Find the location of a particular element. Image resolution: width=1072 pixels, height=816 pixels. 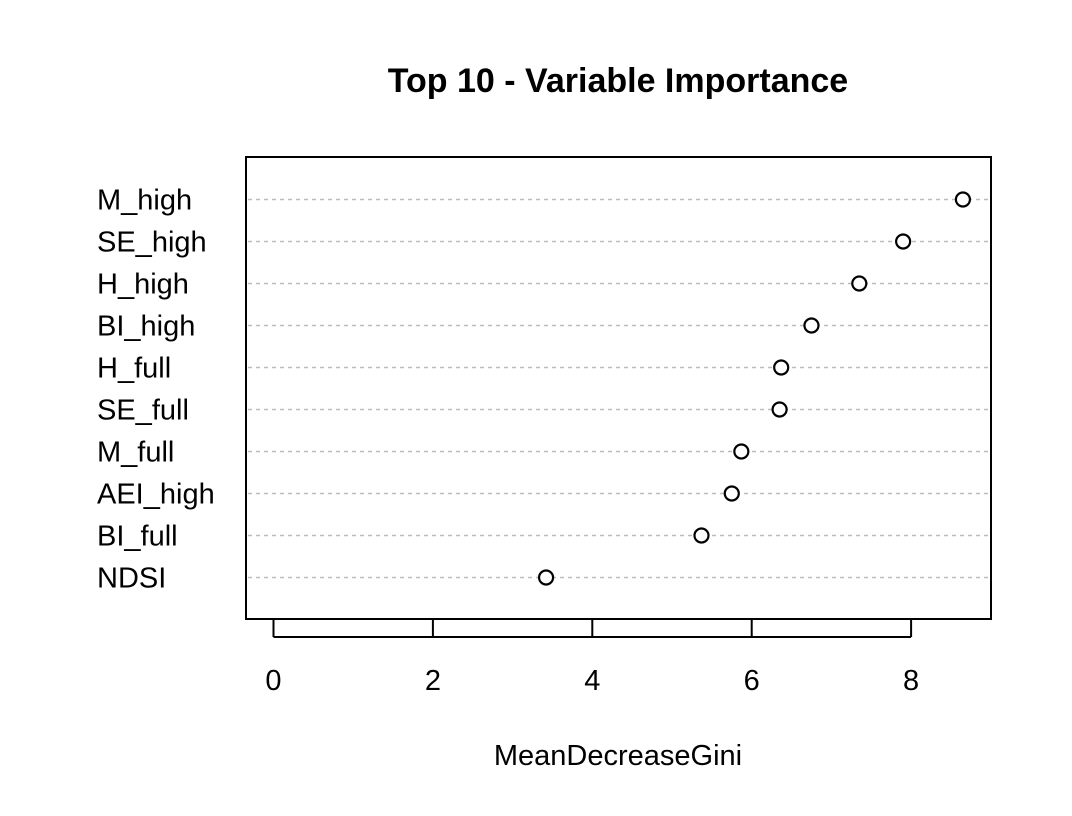

x-axis-label: MeanDecreaseGini is located at coordinates (618, 756).